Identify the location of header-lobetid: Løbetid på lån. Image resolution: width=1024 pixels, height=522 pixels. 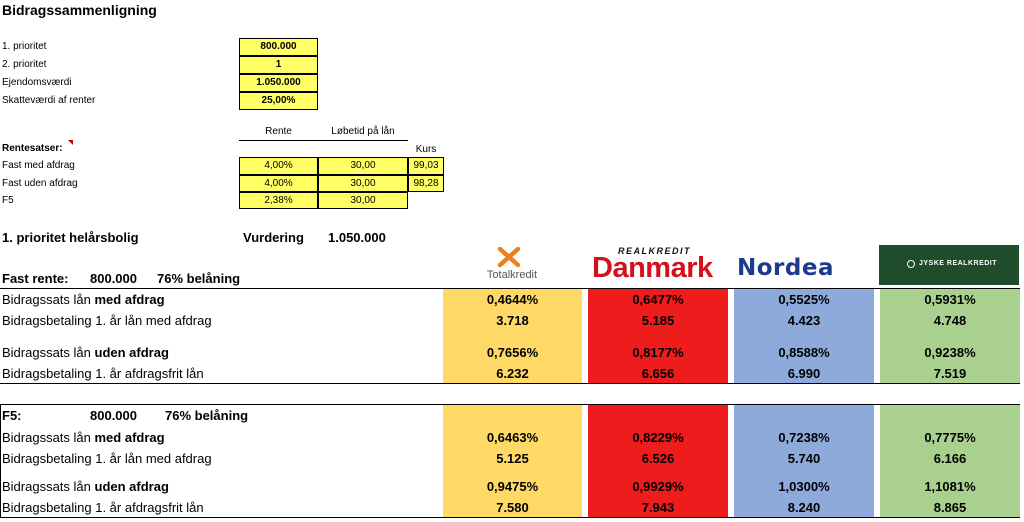
(363, 131).